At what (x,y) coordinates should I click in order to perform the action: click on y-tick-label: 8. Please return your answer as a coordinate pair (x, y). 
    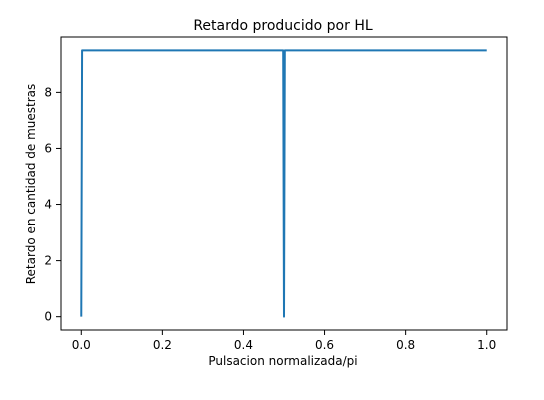
    Looking at the image, I should click on (48, 92).